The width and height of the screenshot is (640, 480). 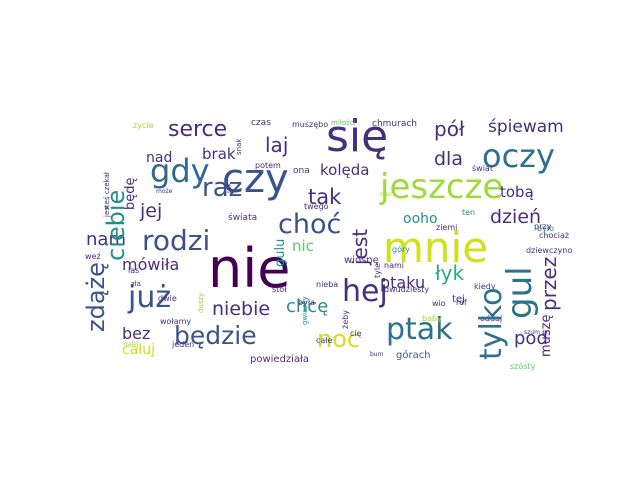 I want to click on word-caluj: całuj, so click(x=139, y=350).